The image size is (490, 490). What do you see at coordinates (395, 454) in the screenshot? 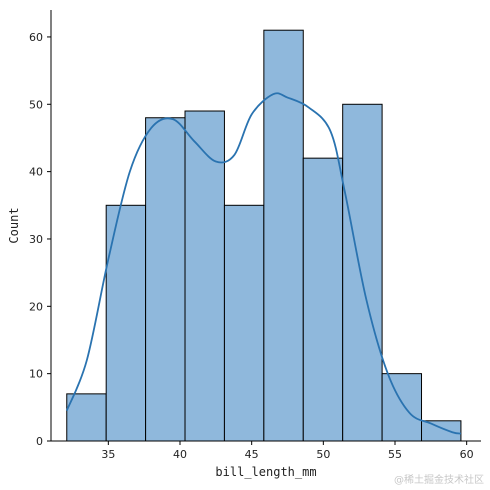
I see `x-tick-label: 55` at bounding box center [395, 454].